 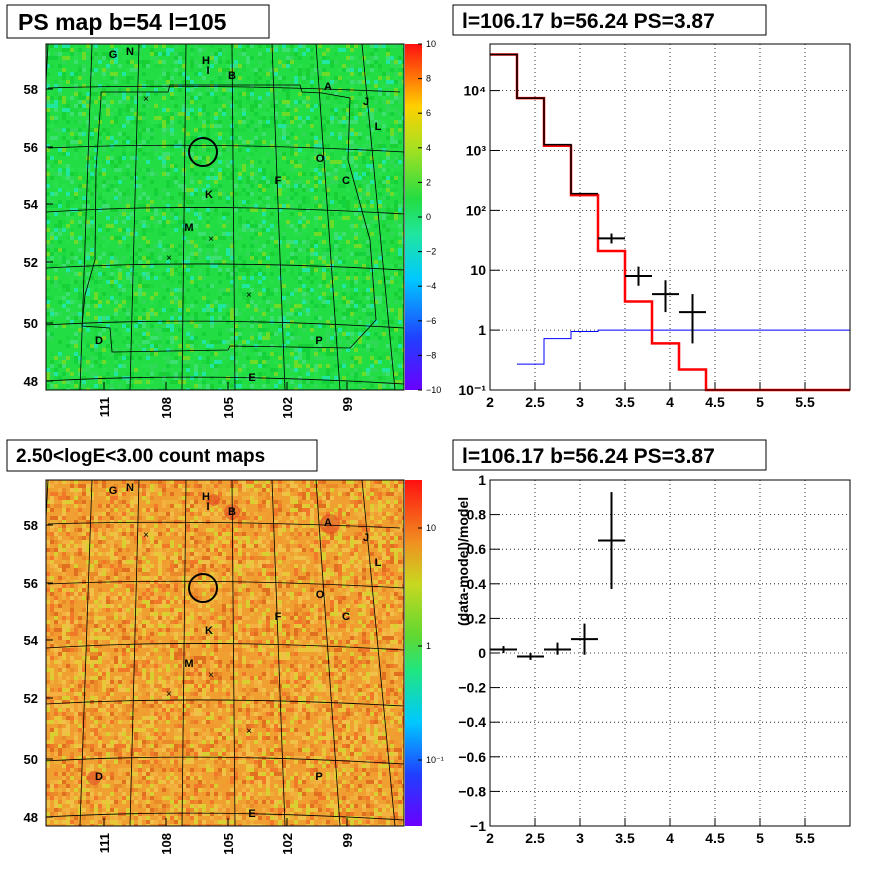 I want to click on source-label-k: K, so click(x=209, y=195).